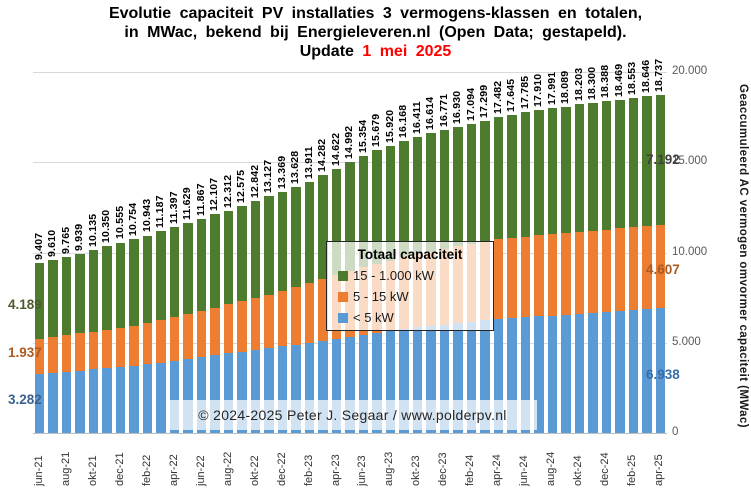  What do you see at coordinates (362, 136) in the screenshot?
I see `bar-total-label: 15.354` at bounding box center [362, 136].